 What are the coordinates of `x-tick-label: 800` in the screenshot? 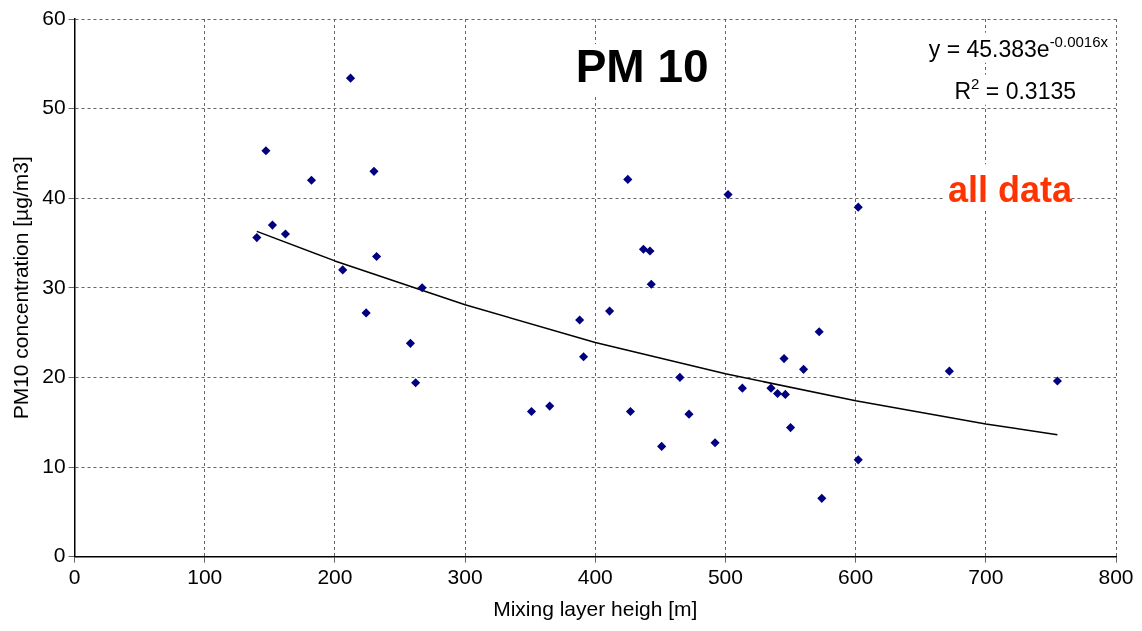 It's located at (1116, 576).